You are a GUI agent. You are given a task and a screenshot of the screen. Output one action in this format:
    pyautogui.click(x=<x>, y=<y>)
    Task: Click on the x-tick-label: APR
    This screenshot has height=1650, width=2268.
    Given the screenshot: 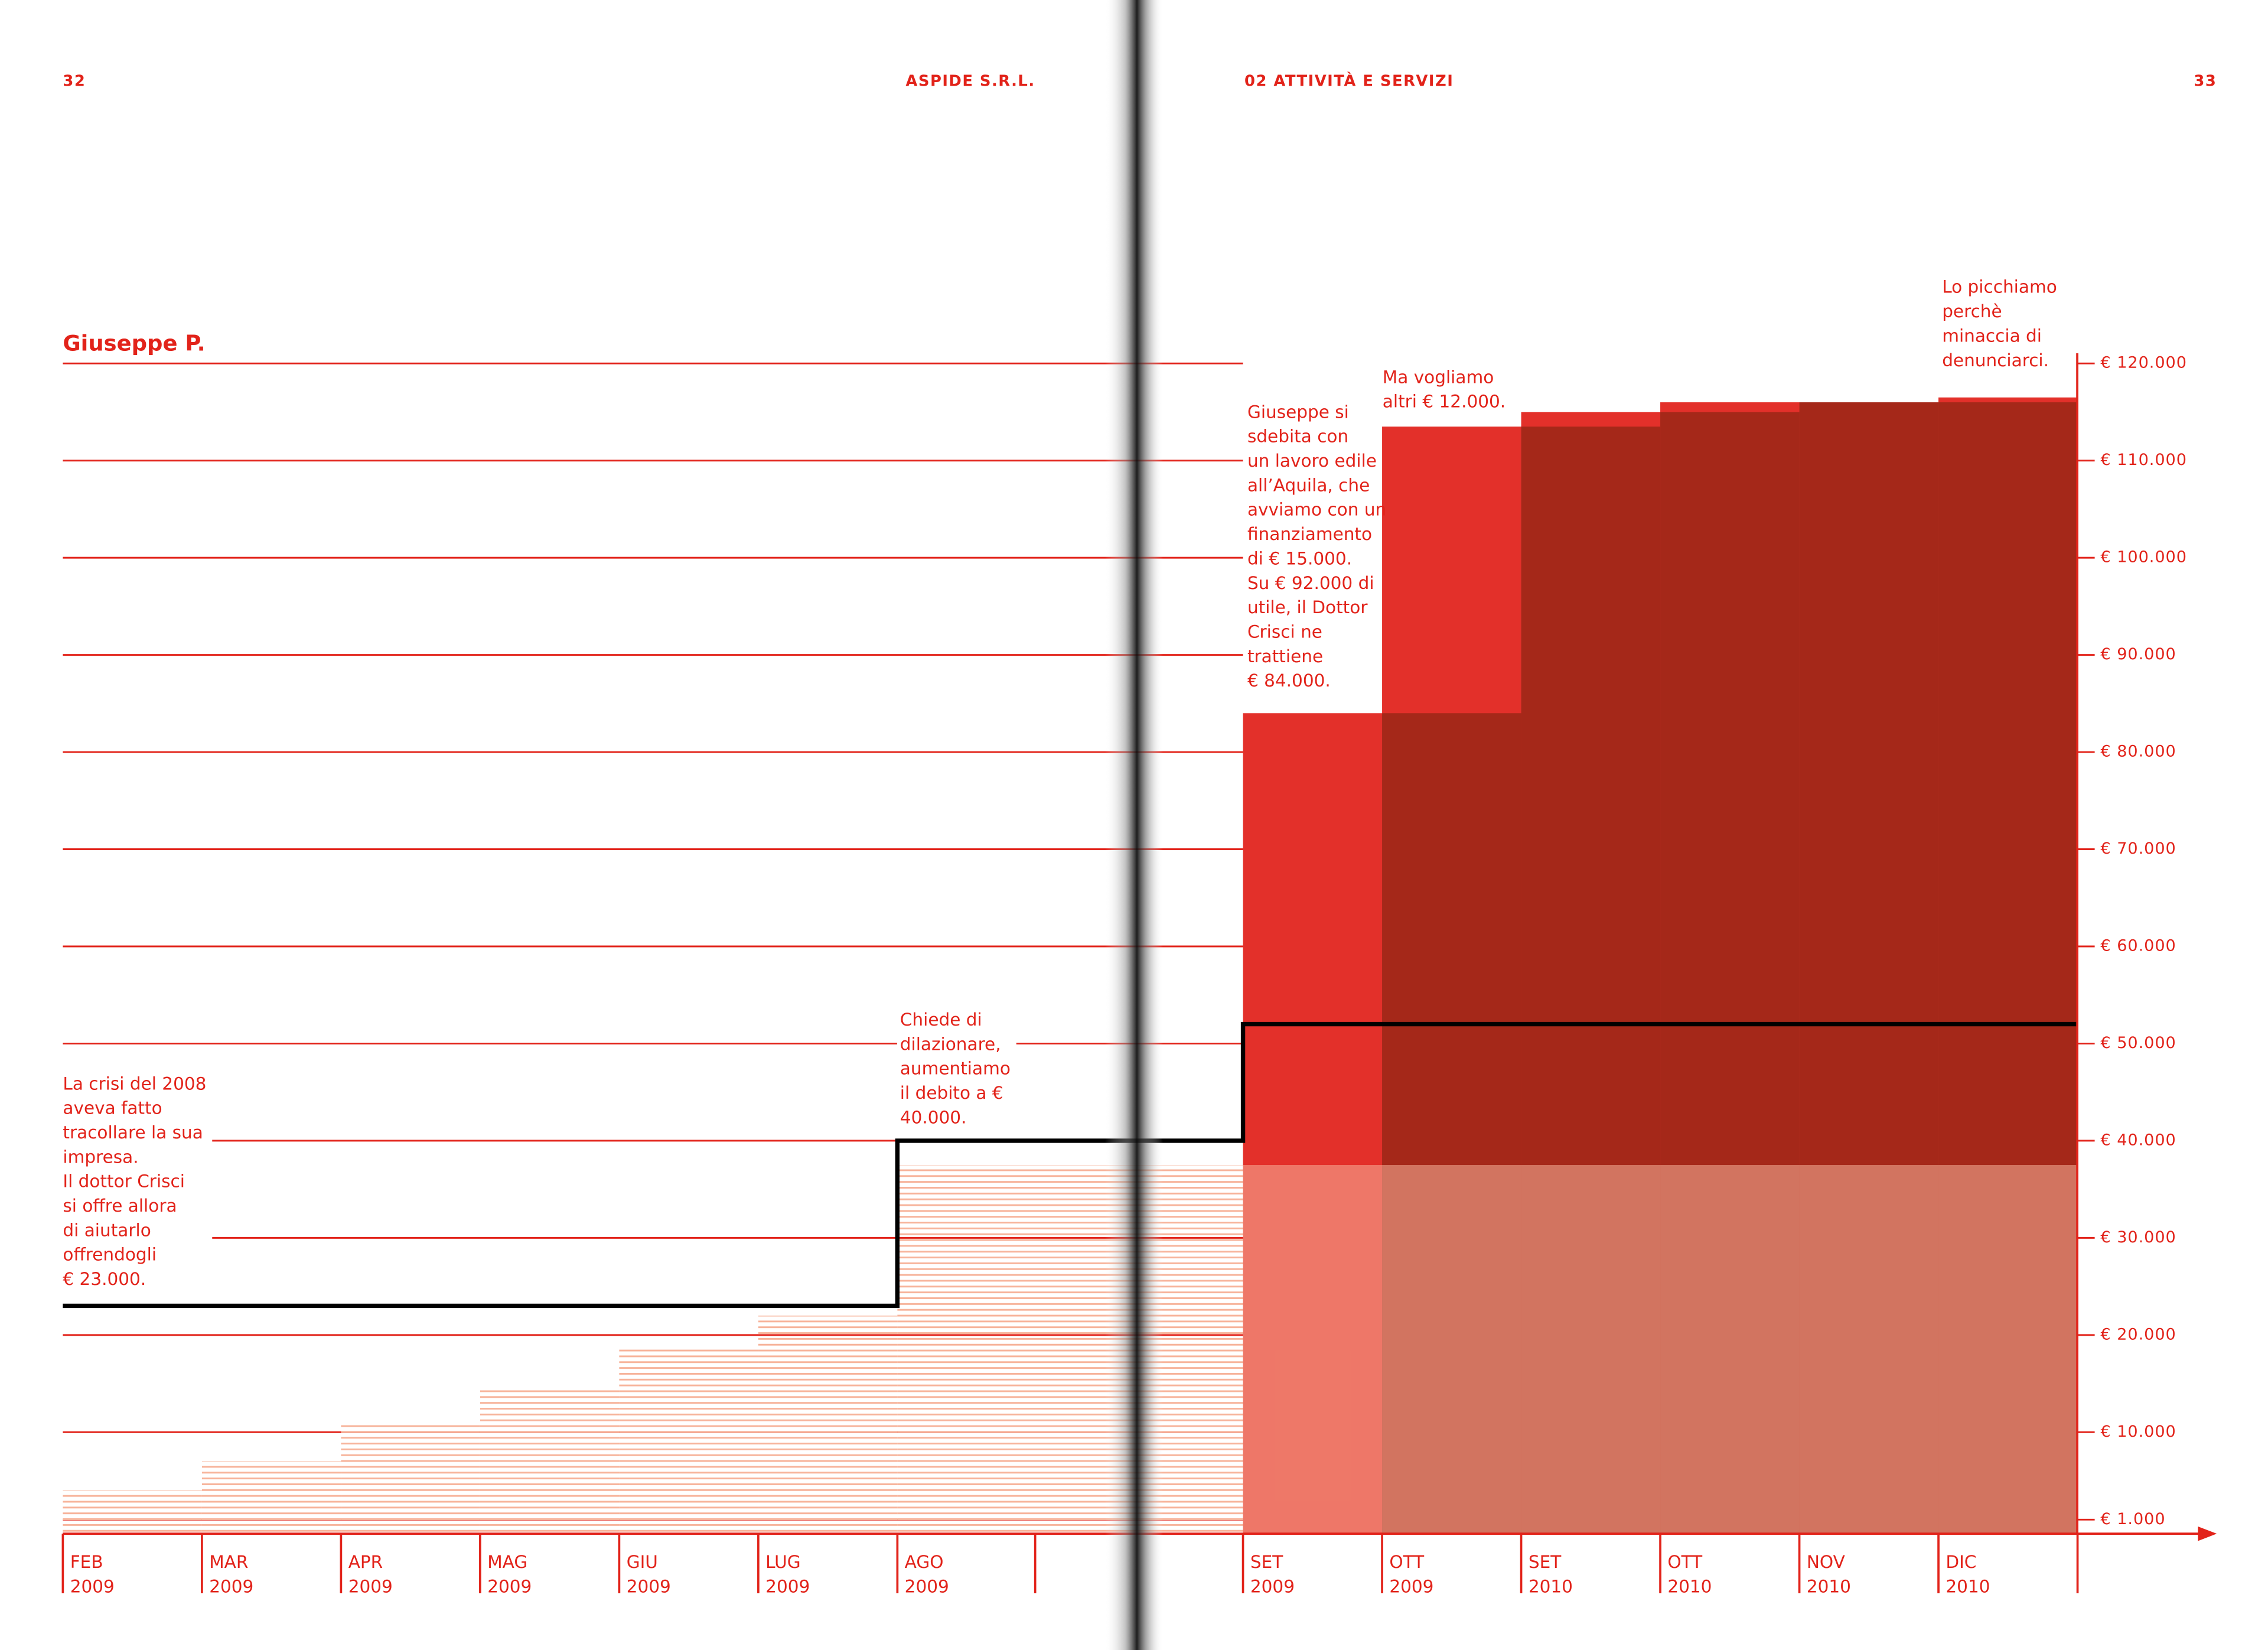 What is the action you would take?
    pyautogui.click(x=365, y=1562)
    